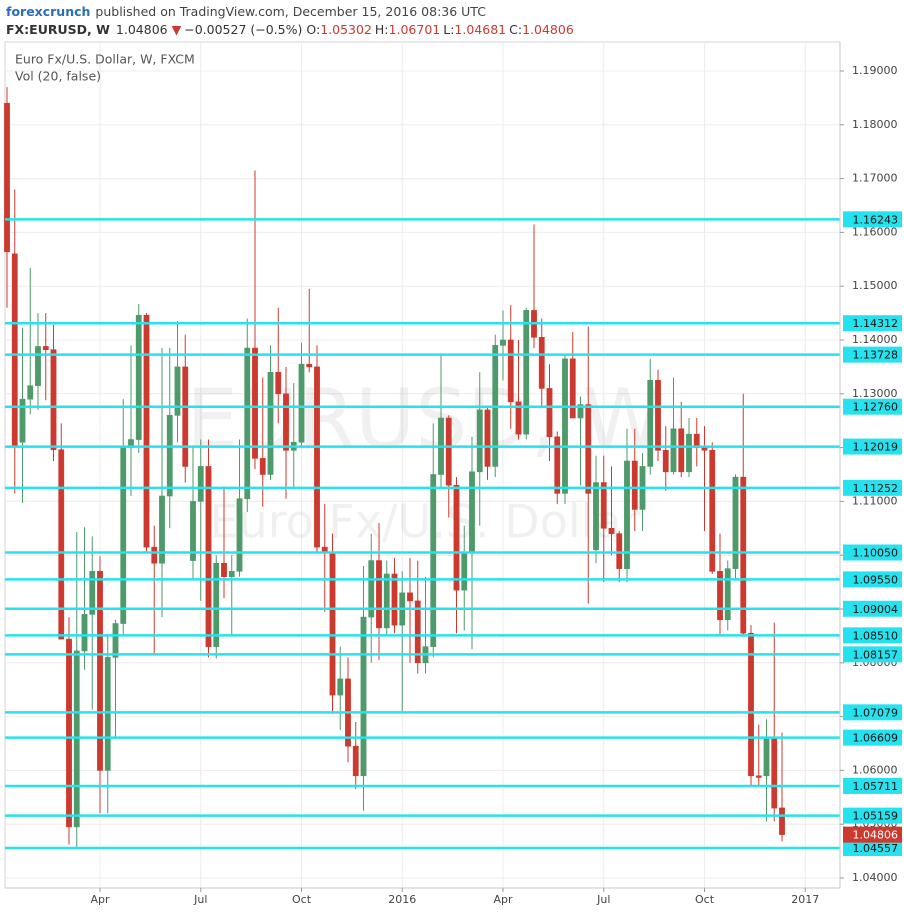 The height and width of the screenshot is (915, 904). I want to click on y-tick-label: 1.06000, so click(875, 769).